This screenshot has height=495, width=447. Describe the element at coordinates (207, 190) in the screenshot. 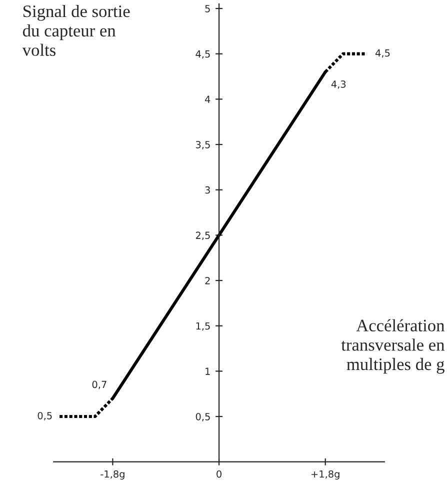

I see `y-tick-label: 3` at that location.